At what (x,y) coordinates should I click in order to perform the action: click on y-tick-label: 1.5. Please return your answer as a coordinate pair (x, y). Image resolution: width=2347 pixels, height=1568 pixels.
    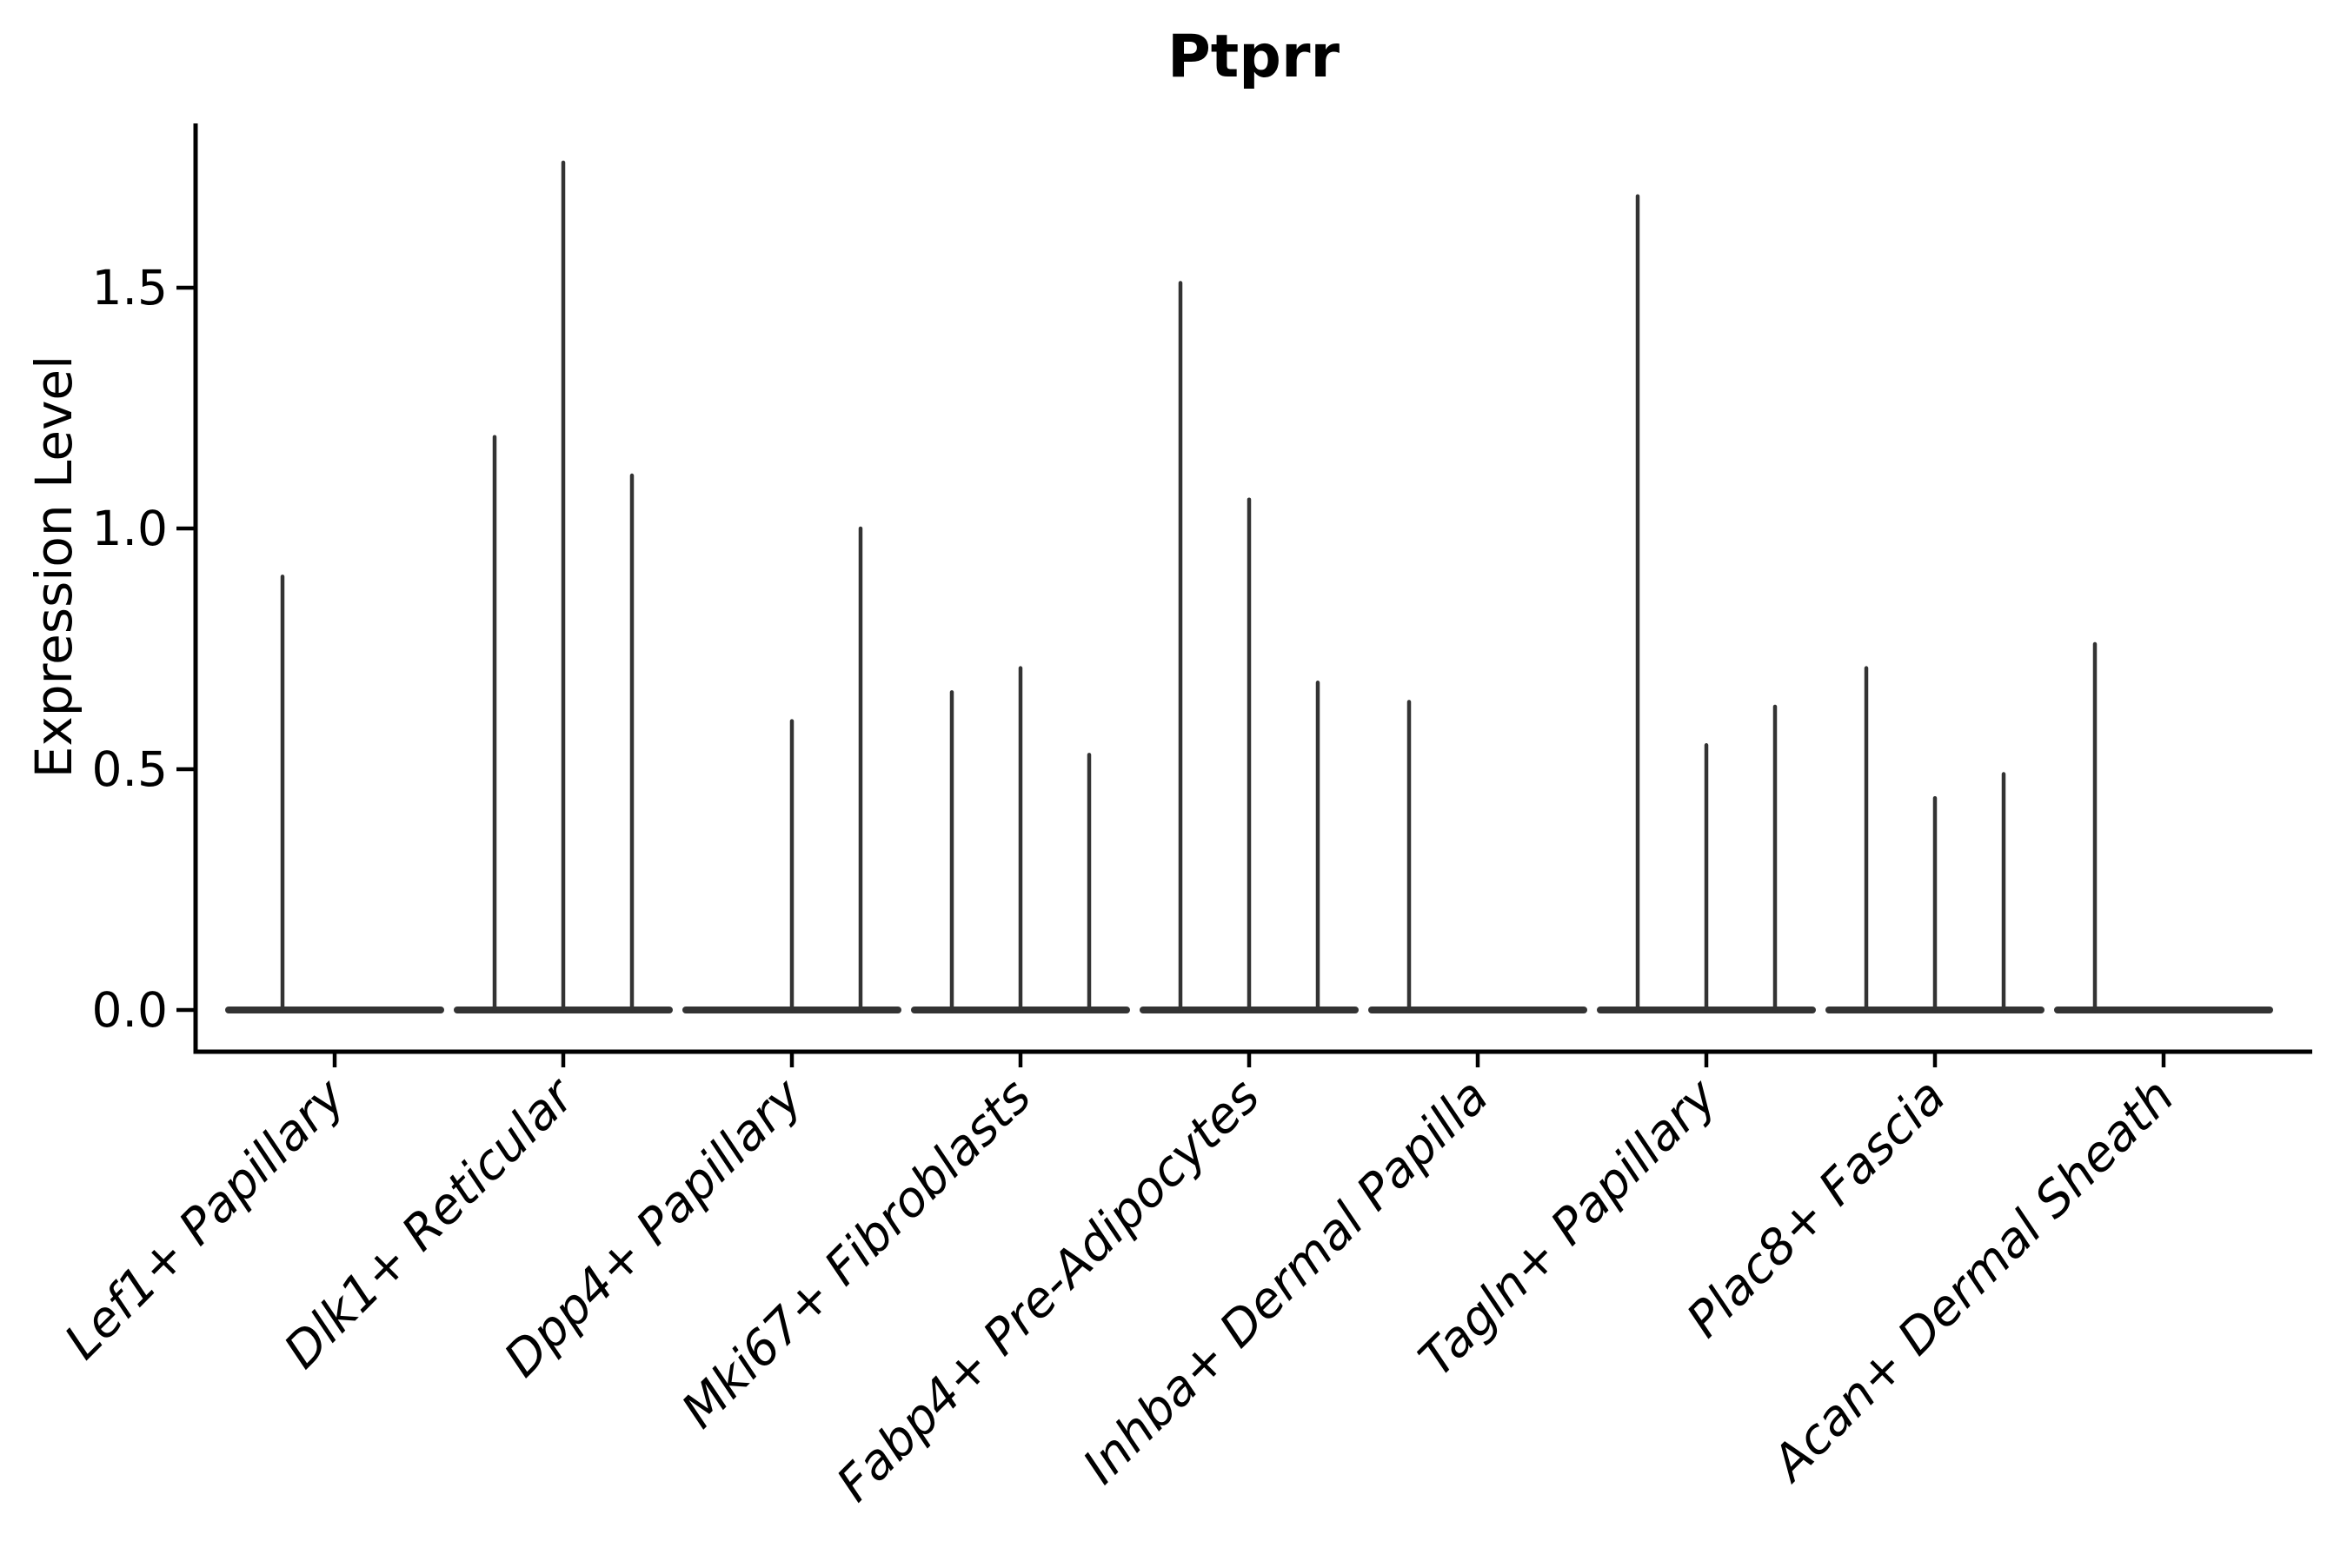
    Looking at the image, I should click on (130, 288).